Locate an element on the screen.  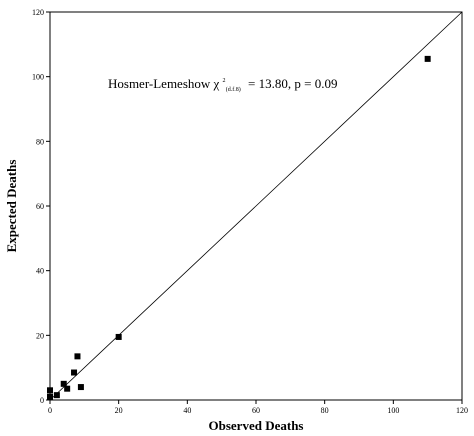
x-tick-label: 120 is located at coordinates (462, 410).